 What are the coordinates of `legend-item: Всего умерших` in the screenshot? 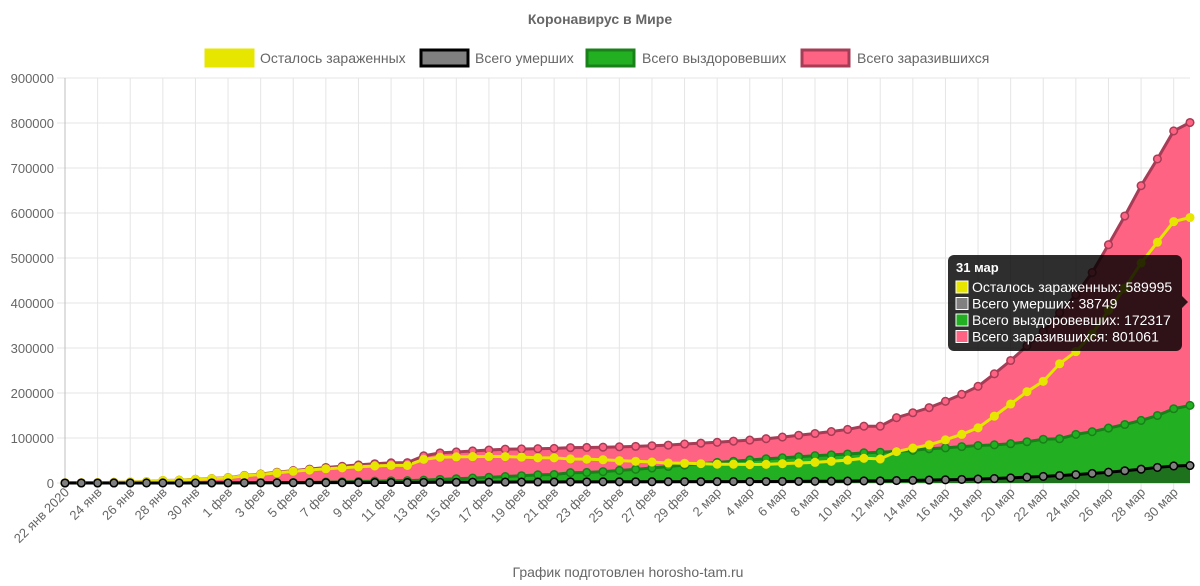 It's located at (496, 58).